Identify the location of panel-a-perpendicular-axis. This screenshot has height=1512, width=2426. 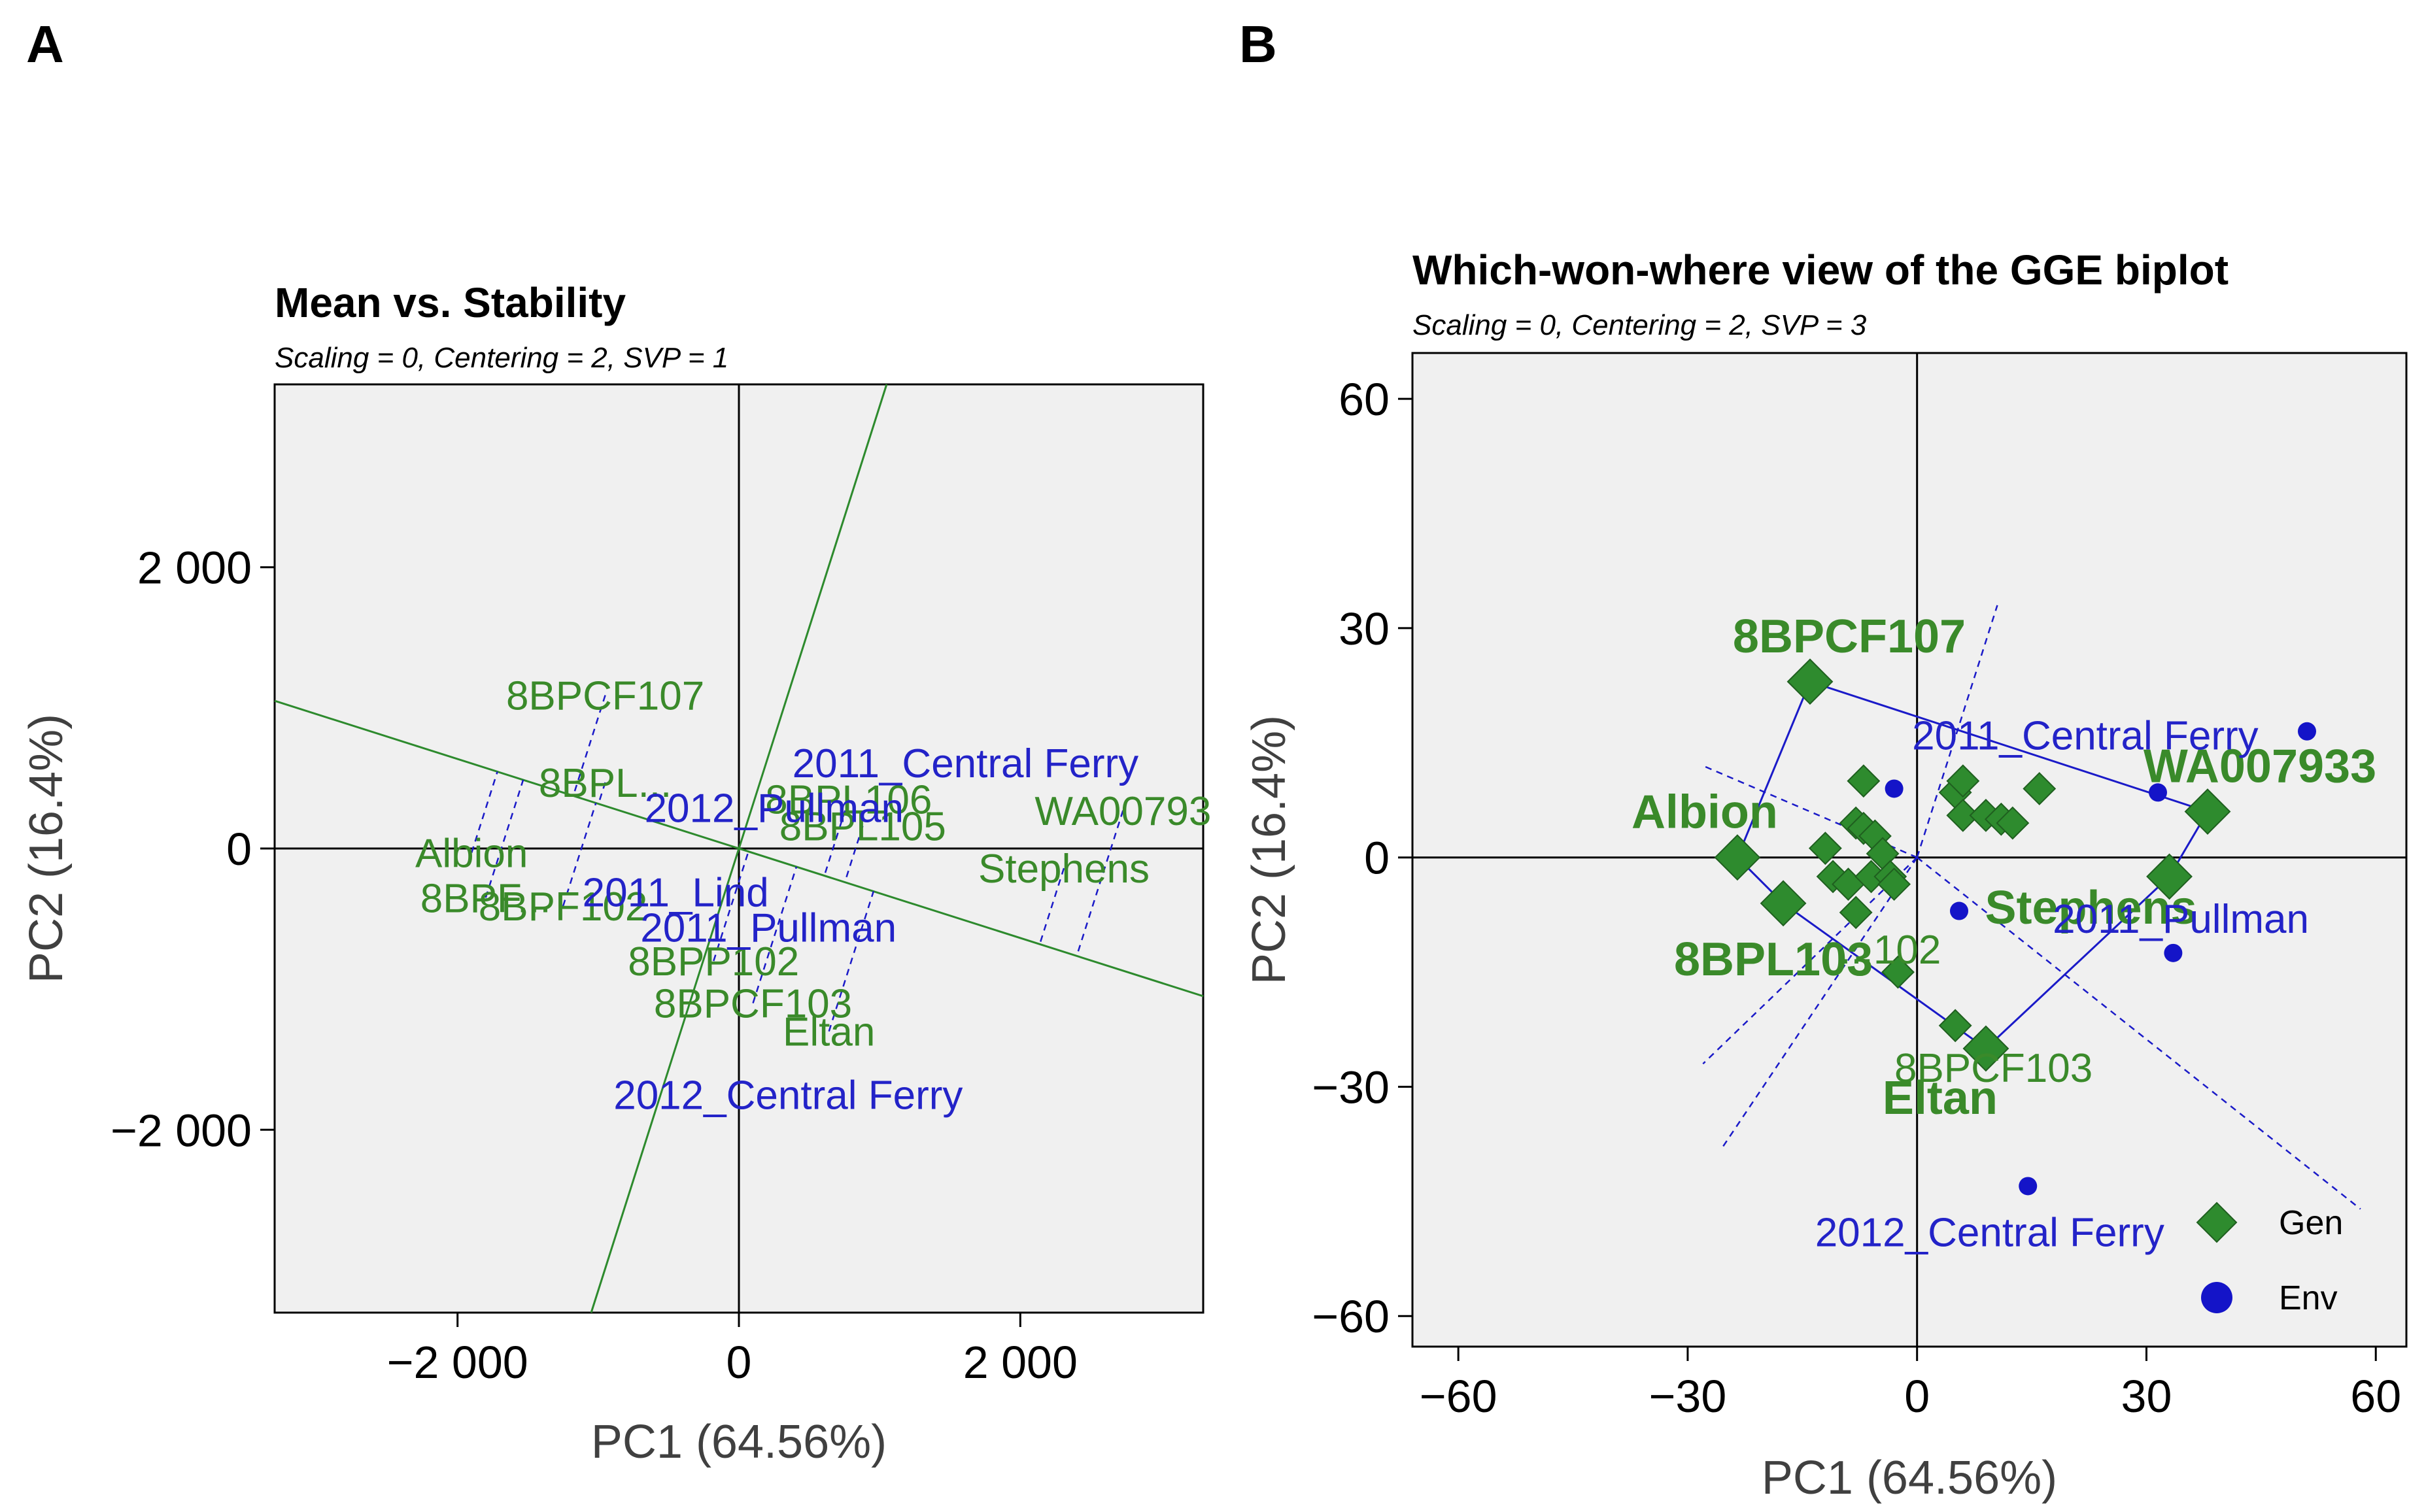
(739, 848).